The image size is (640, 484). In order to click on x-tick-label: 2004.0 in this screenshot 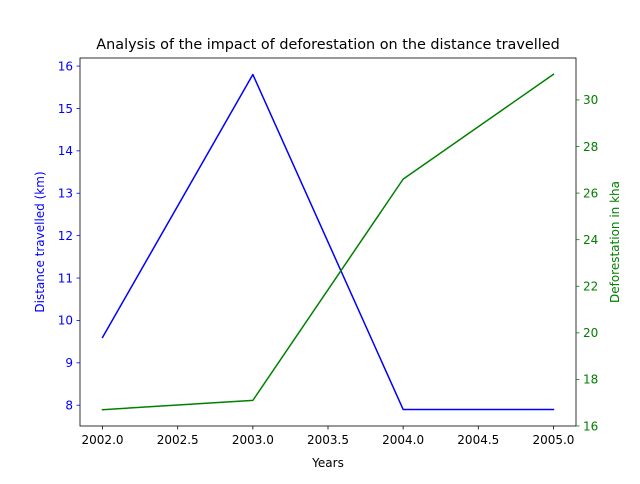, I will do `click(403, 440)`.